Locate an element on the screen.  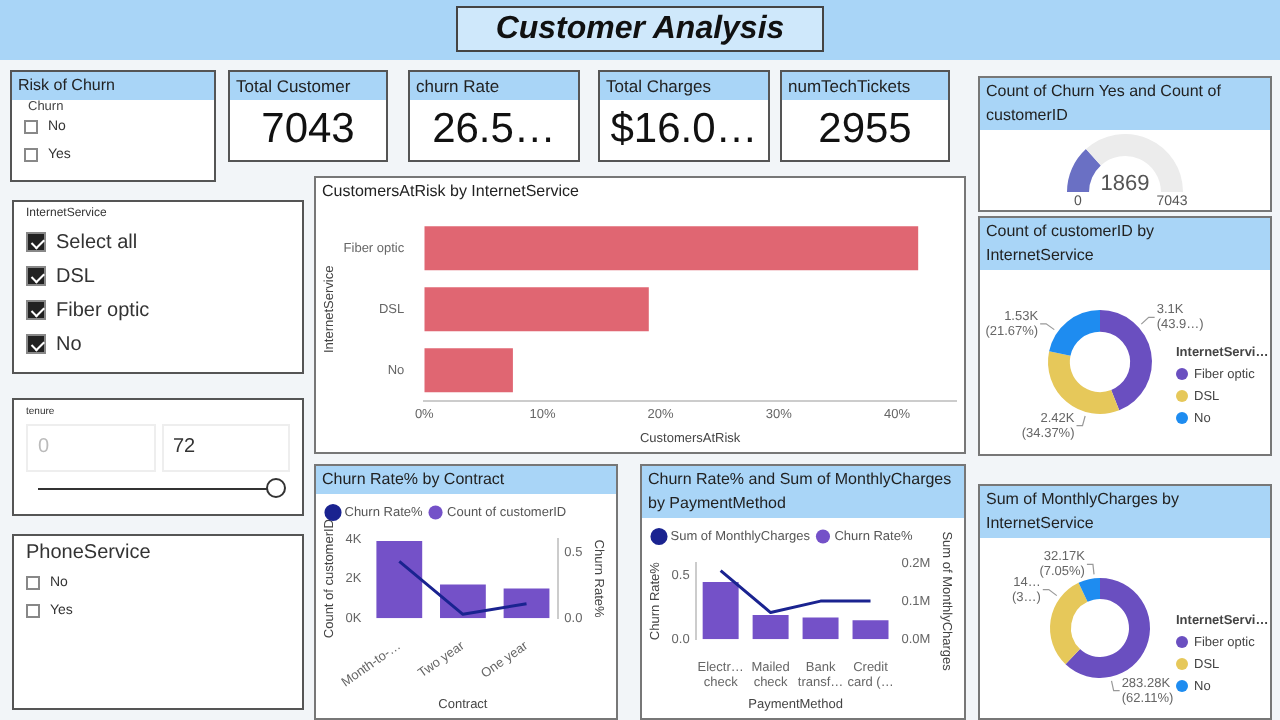
text: PhoneService is located at coordinates (88, 554).